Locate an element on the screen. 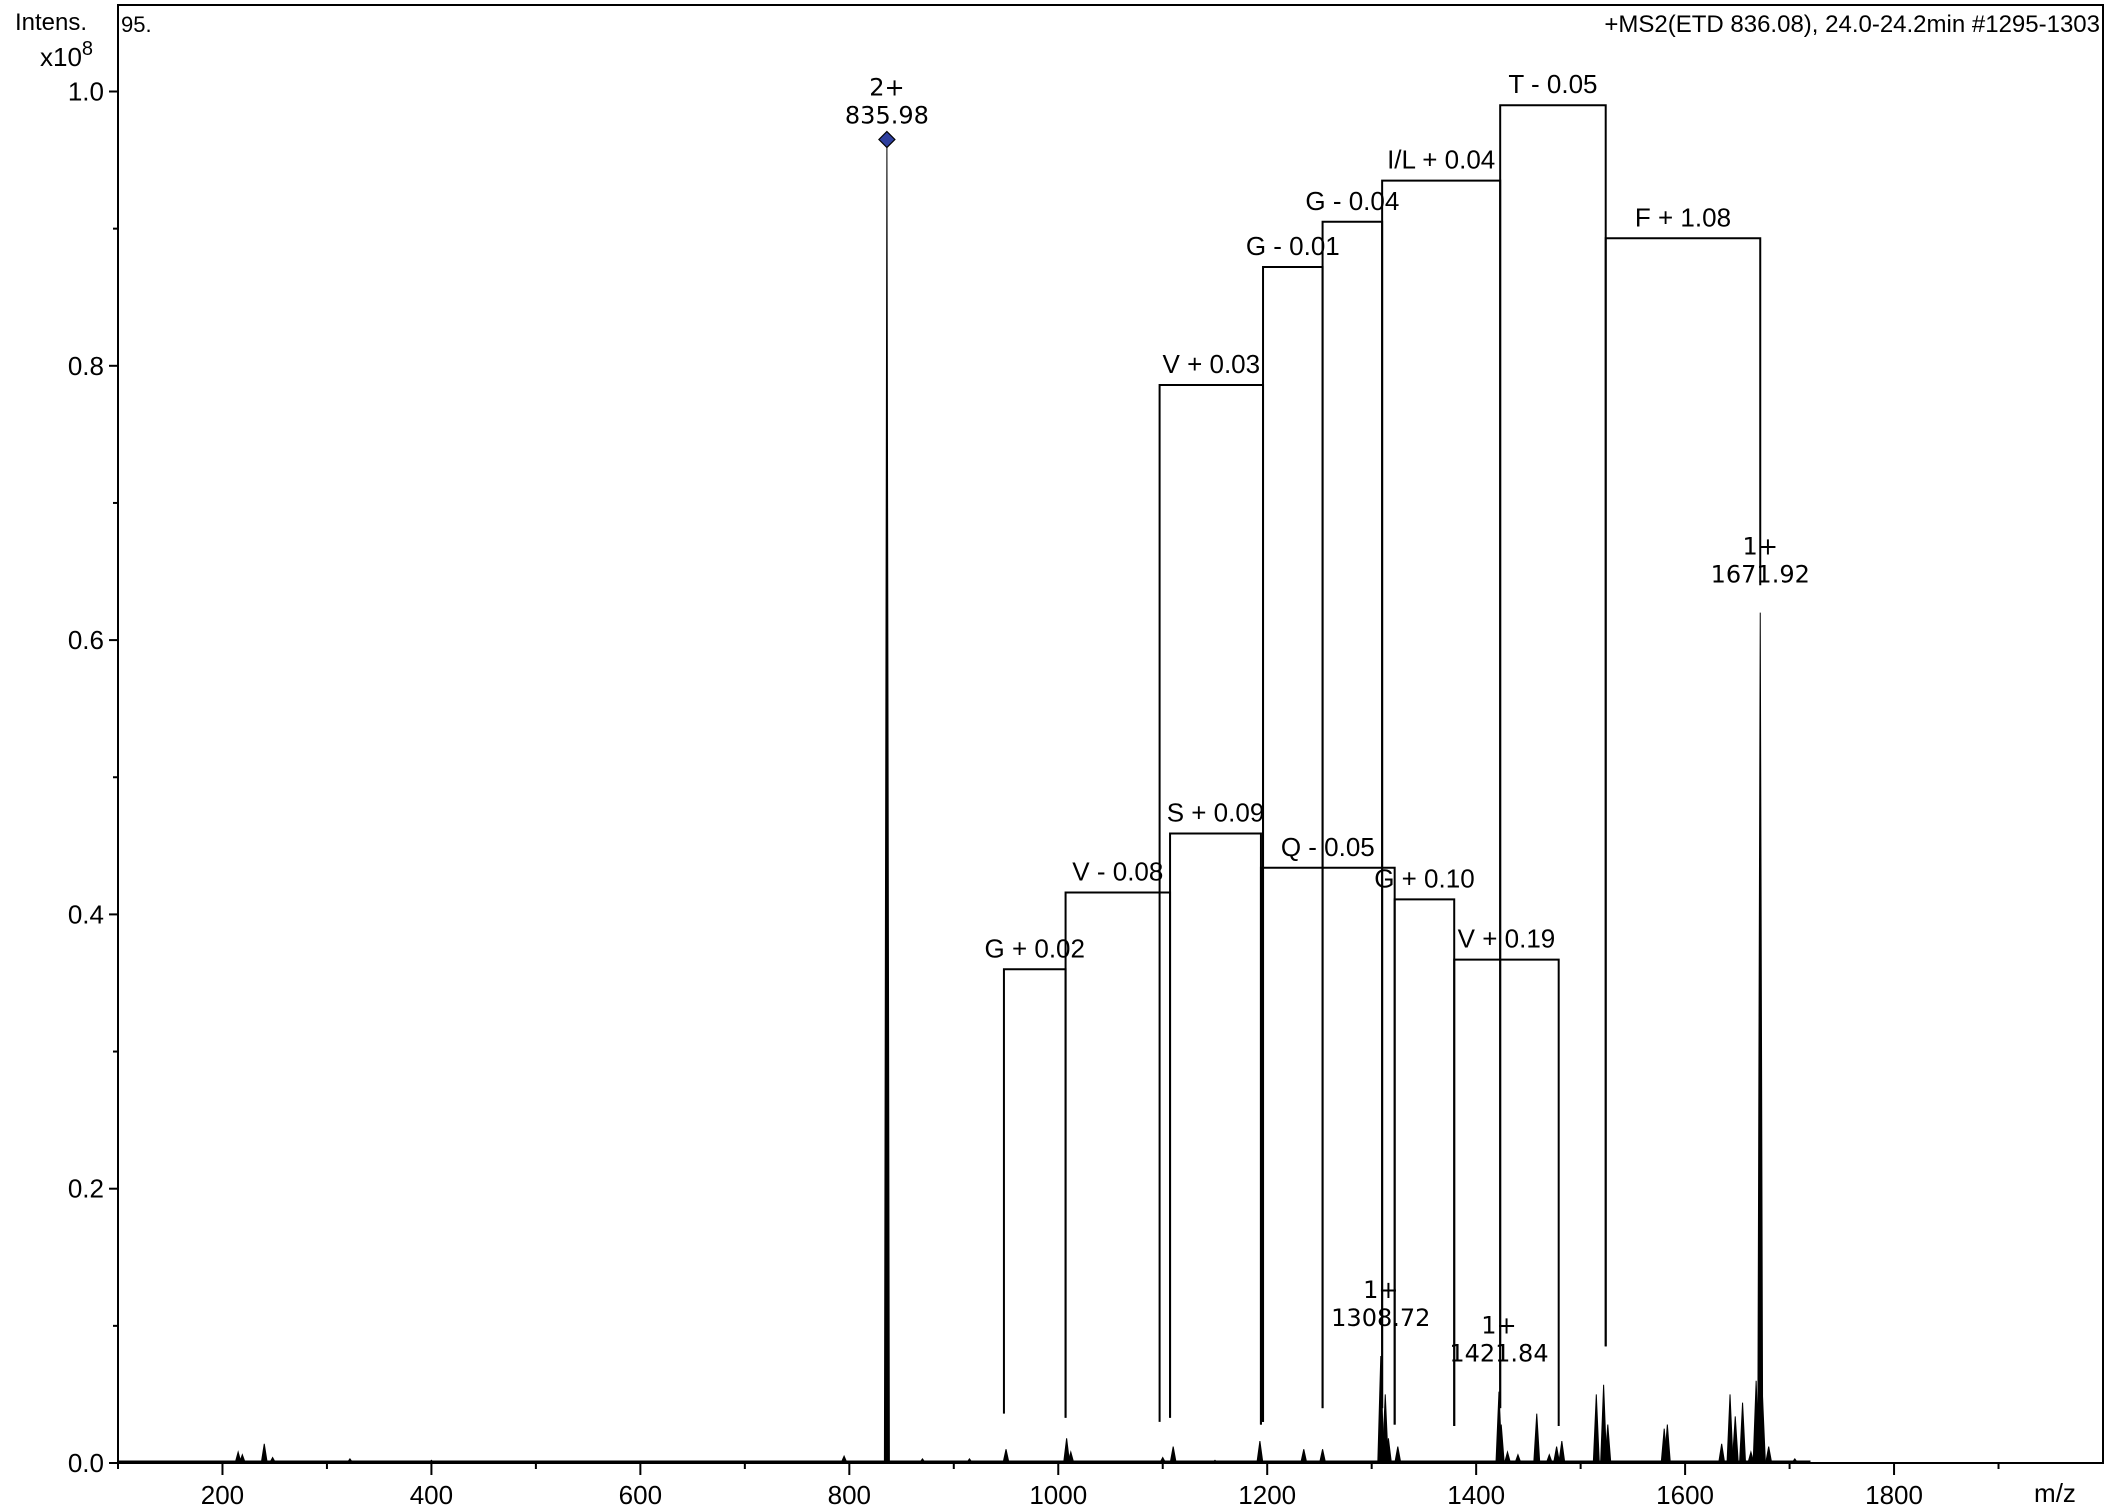  precursor-marker-icon is located at coordinates (887, 139).